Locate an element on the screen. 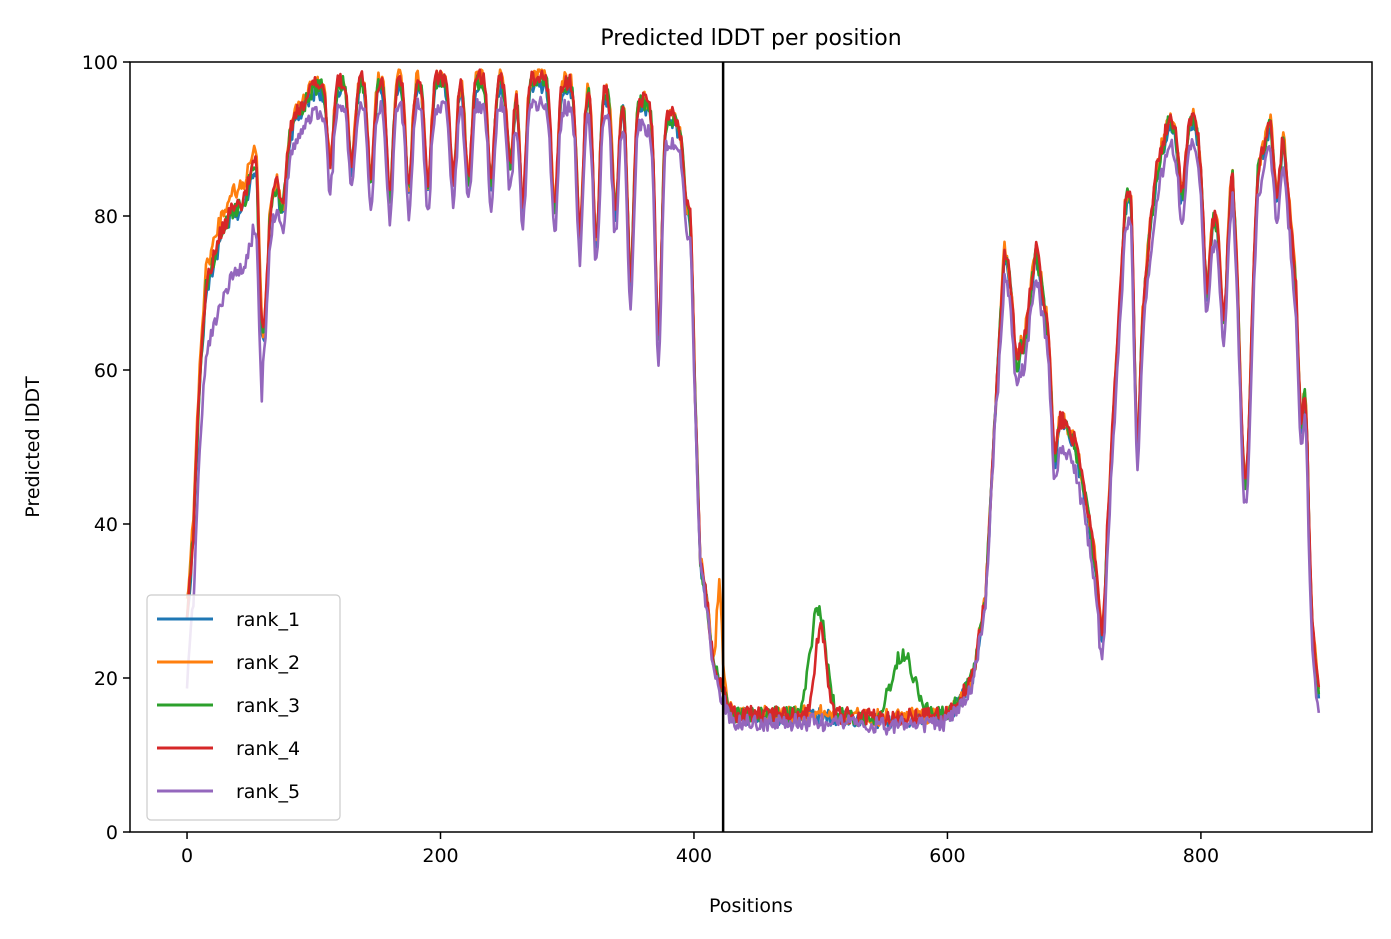 The image size is (1391, 939). y-tick-label: 80 is located at coordinates (106, 217).